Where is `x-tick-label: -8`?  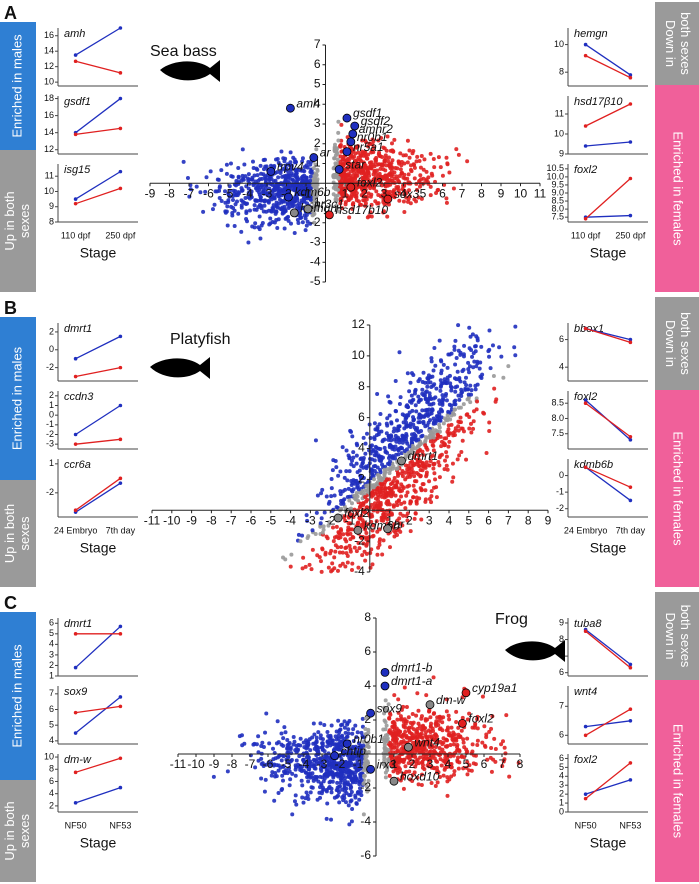 x-tick-label: -8 is located at coordinates (211, 520).